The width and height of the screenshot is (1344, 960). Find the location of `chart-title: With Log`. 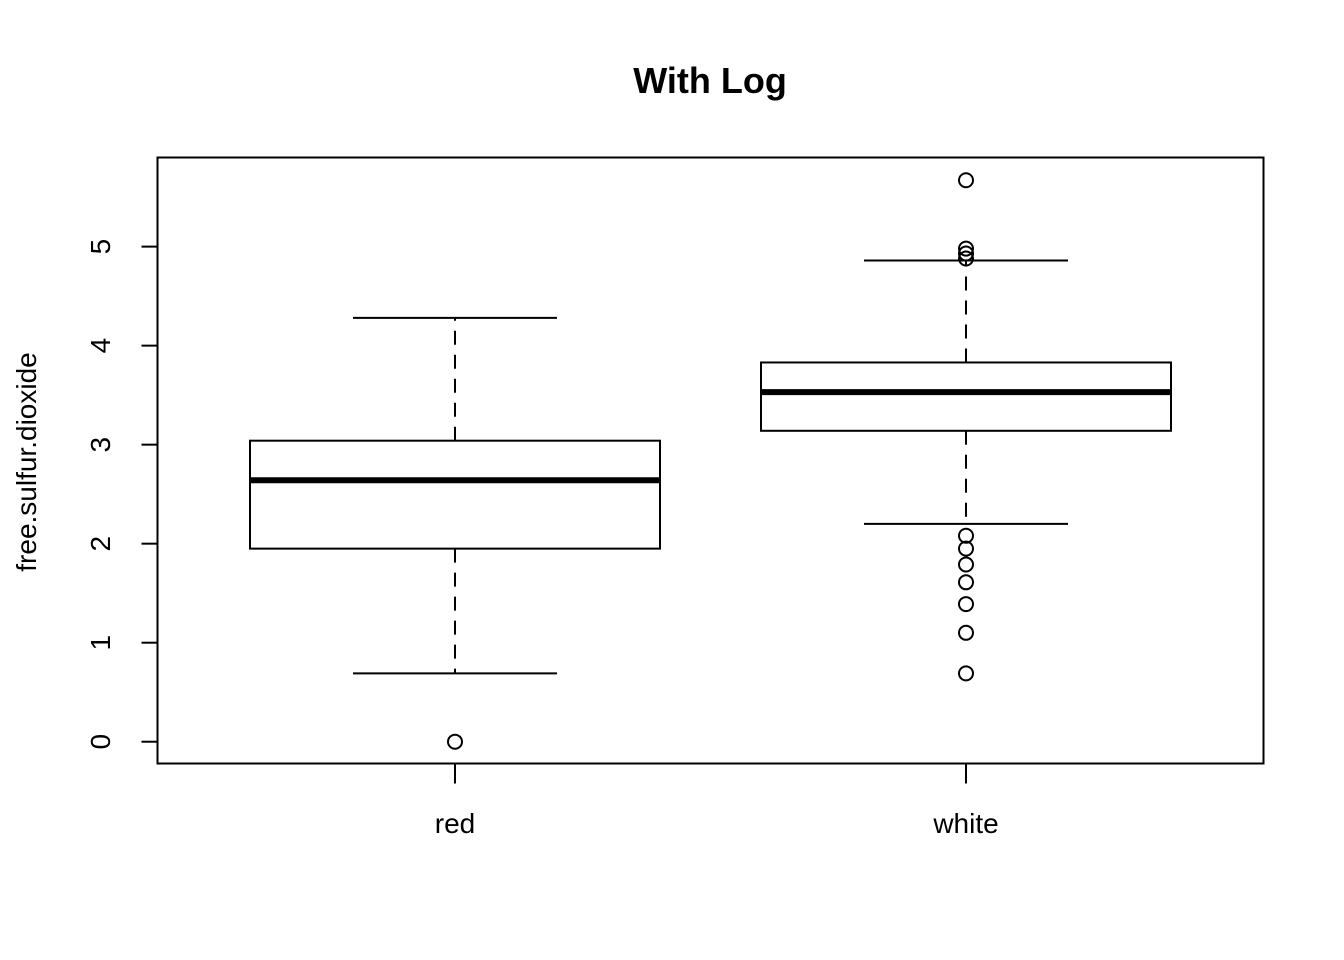

chart-title: With Log is located at coordinates (710, 80).